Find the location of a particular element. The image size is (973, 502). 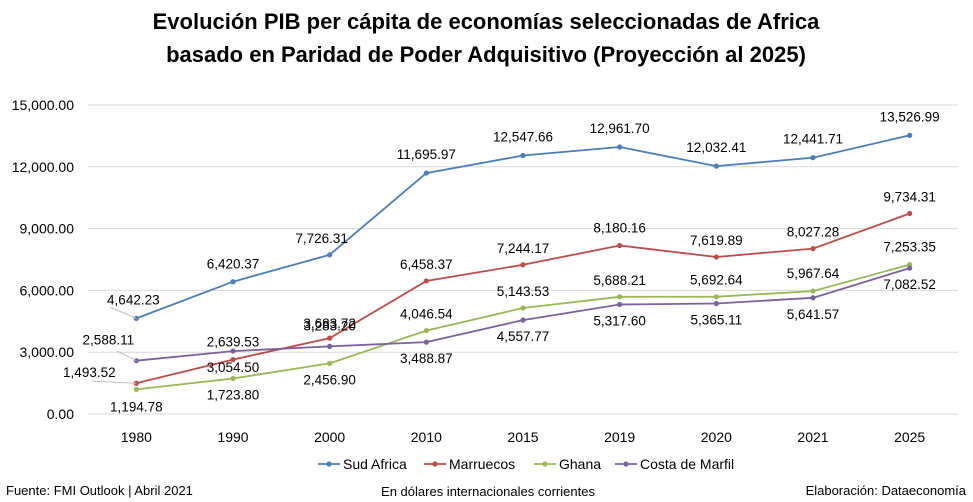

data-label: 1,493.52 is located at coordinates (89, 372).